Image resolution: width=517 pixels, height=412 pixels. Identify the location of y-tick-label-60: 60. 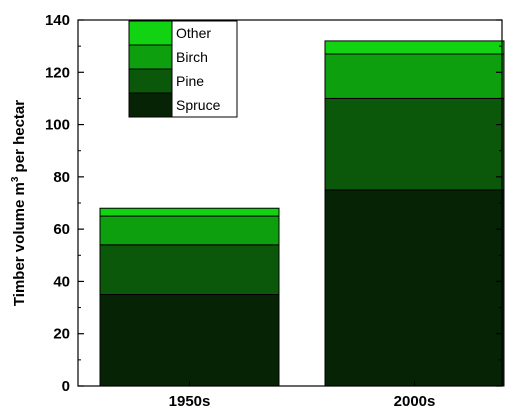
(61, 229).